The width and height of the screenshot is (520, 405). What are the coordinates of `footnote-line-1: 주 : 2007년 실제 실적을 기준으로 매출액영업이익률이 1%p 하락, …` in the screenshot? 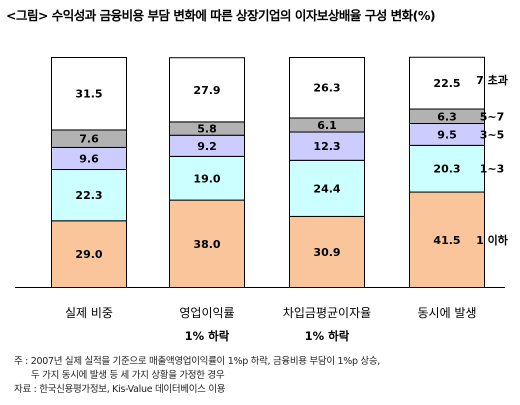 It's located at (197, 361).